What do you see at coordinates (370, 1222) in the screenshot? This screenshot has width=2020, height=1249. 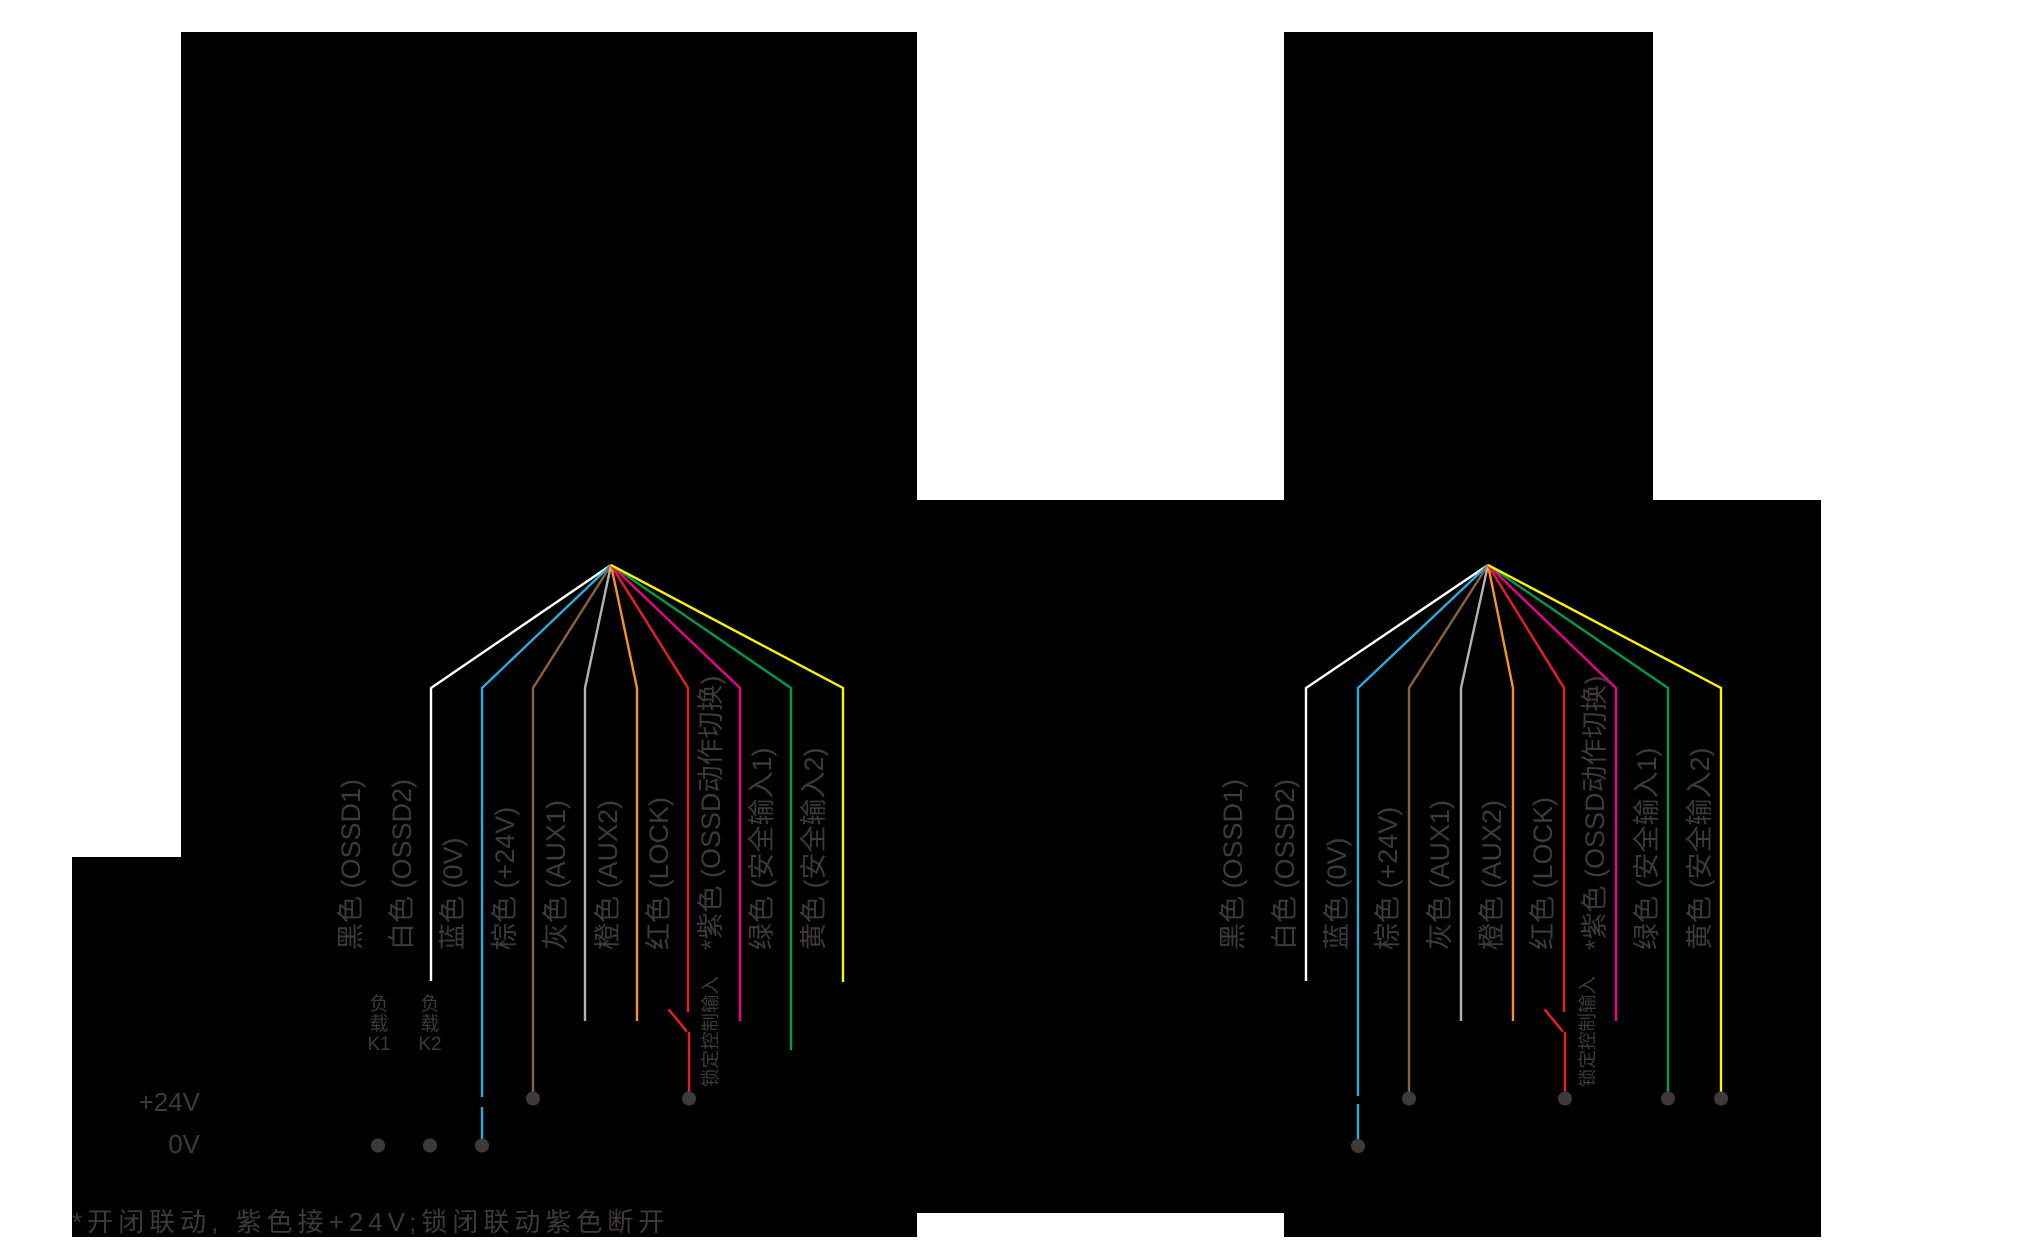 I see `svg-text: *开闭联动, 紫色接+24V;锁闭联动紫色断开` at bounding box center [370, 1222].